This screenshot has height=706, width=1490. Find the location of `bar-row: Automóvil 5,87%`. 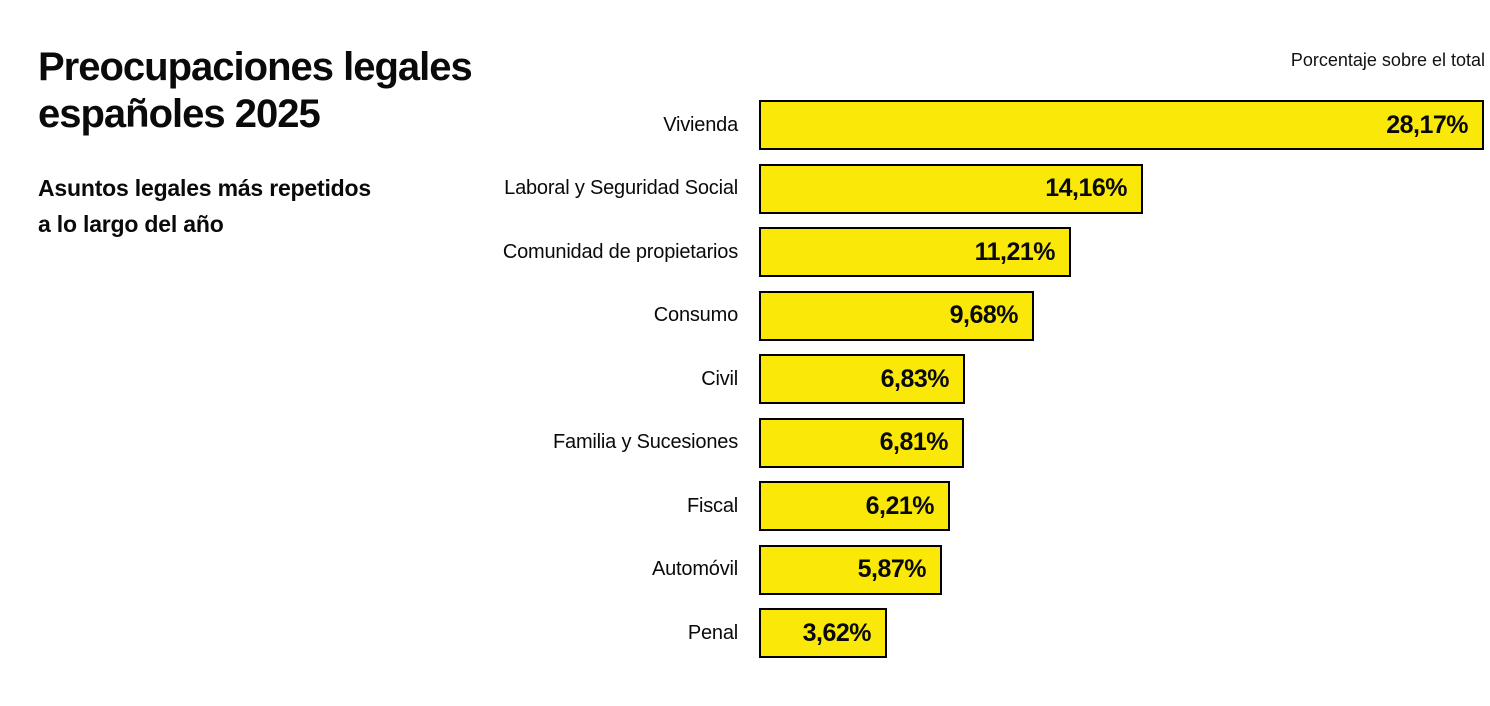

bar-row: Automóvil 5,87% is located at coordinates (745, 569).